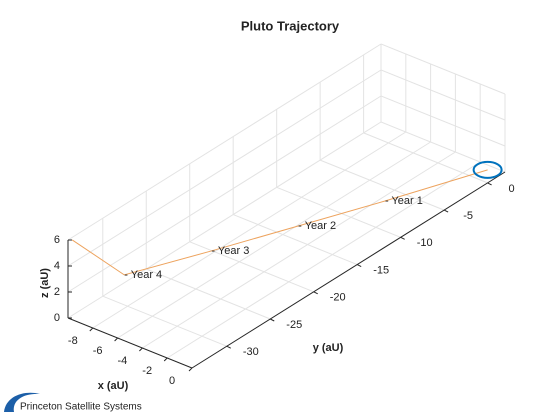 The width and height of the screenshot is (560, 420). What do you see at coordinates (98, 351) in the screenshot?
I see `x-tick-label: -6` at bounding box center [98, 351].